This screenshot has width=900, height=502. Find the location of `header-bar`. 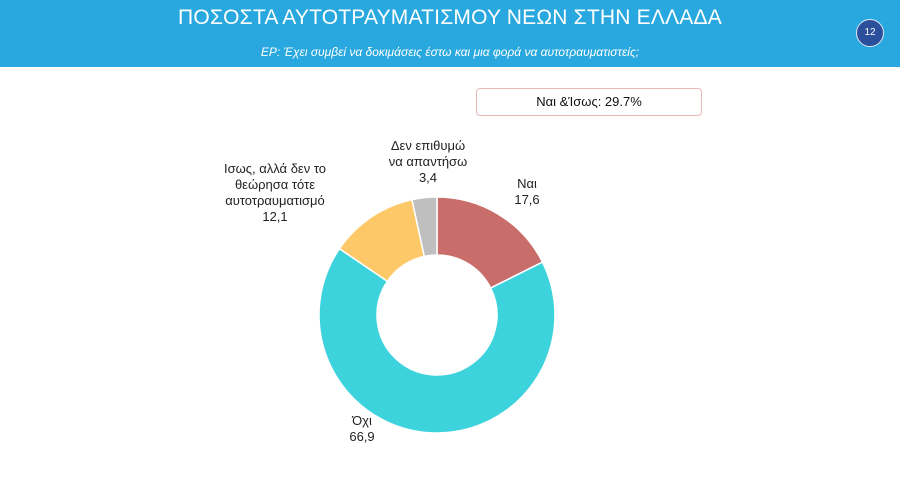

header-bar is located at coordinates (450, 33).